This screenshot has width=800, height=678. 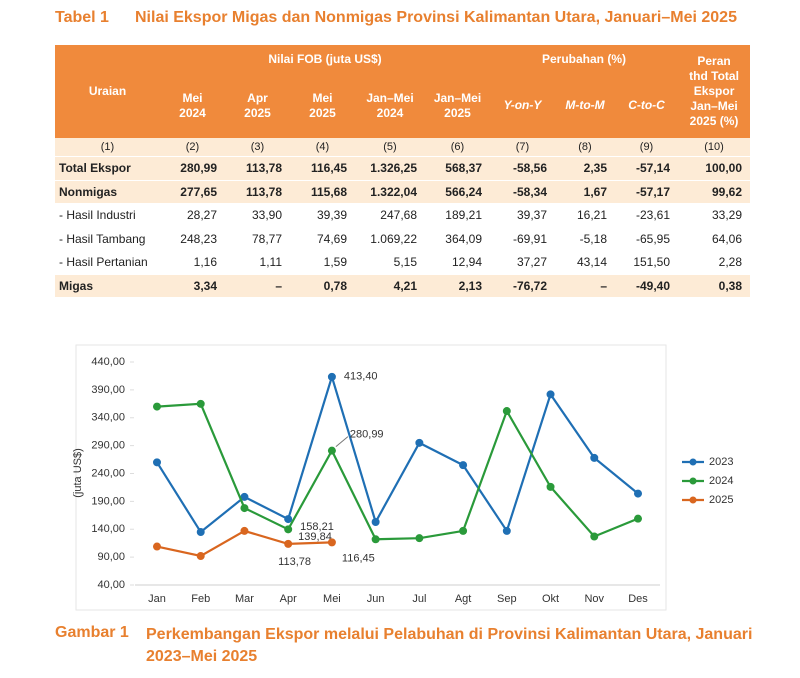 I want to click on header-cell: M-to-M, so click(x=585, y=105).